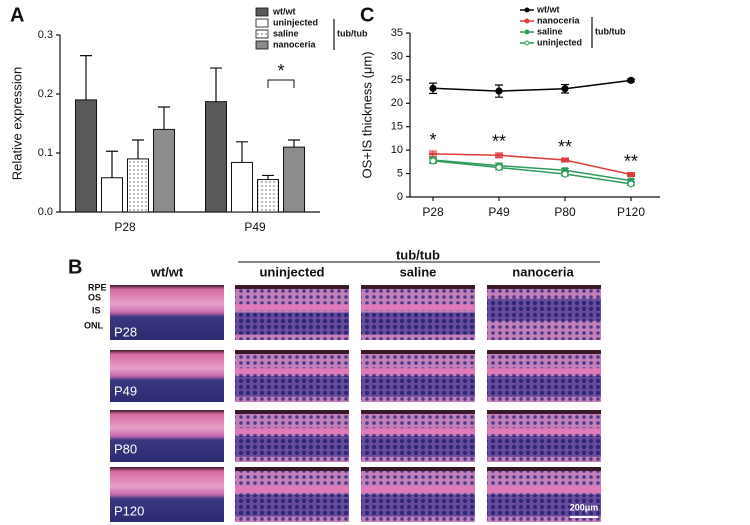 This screenshot has width=750, height=525. I want to click on layer-label: RPE, so click(97, 287).